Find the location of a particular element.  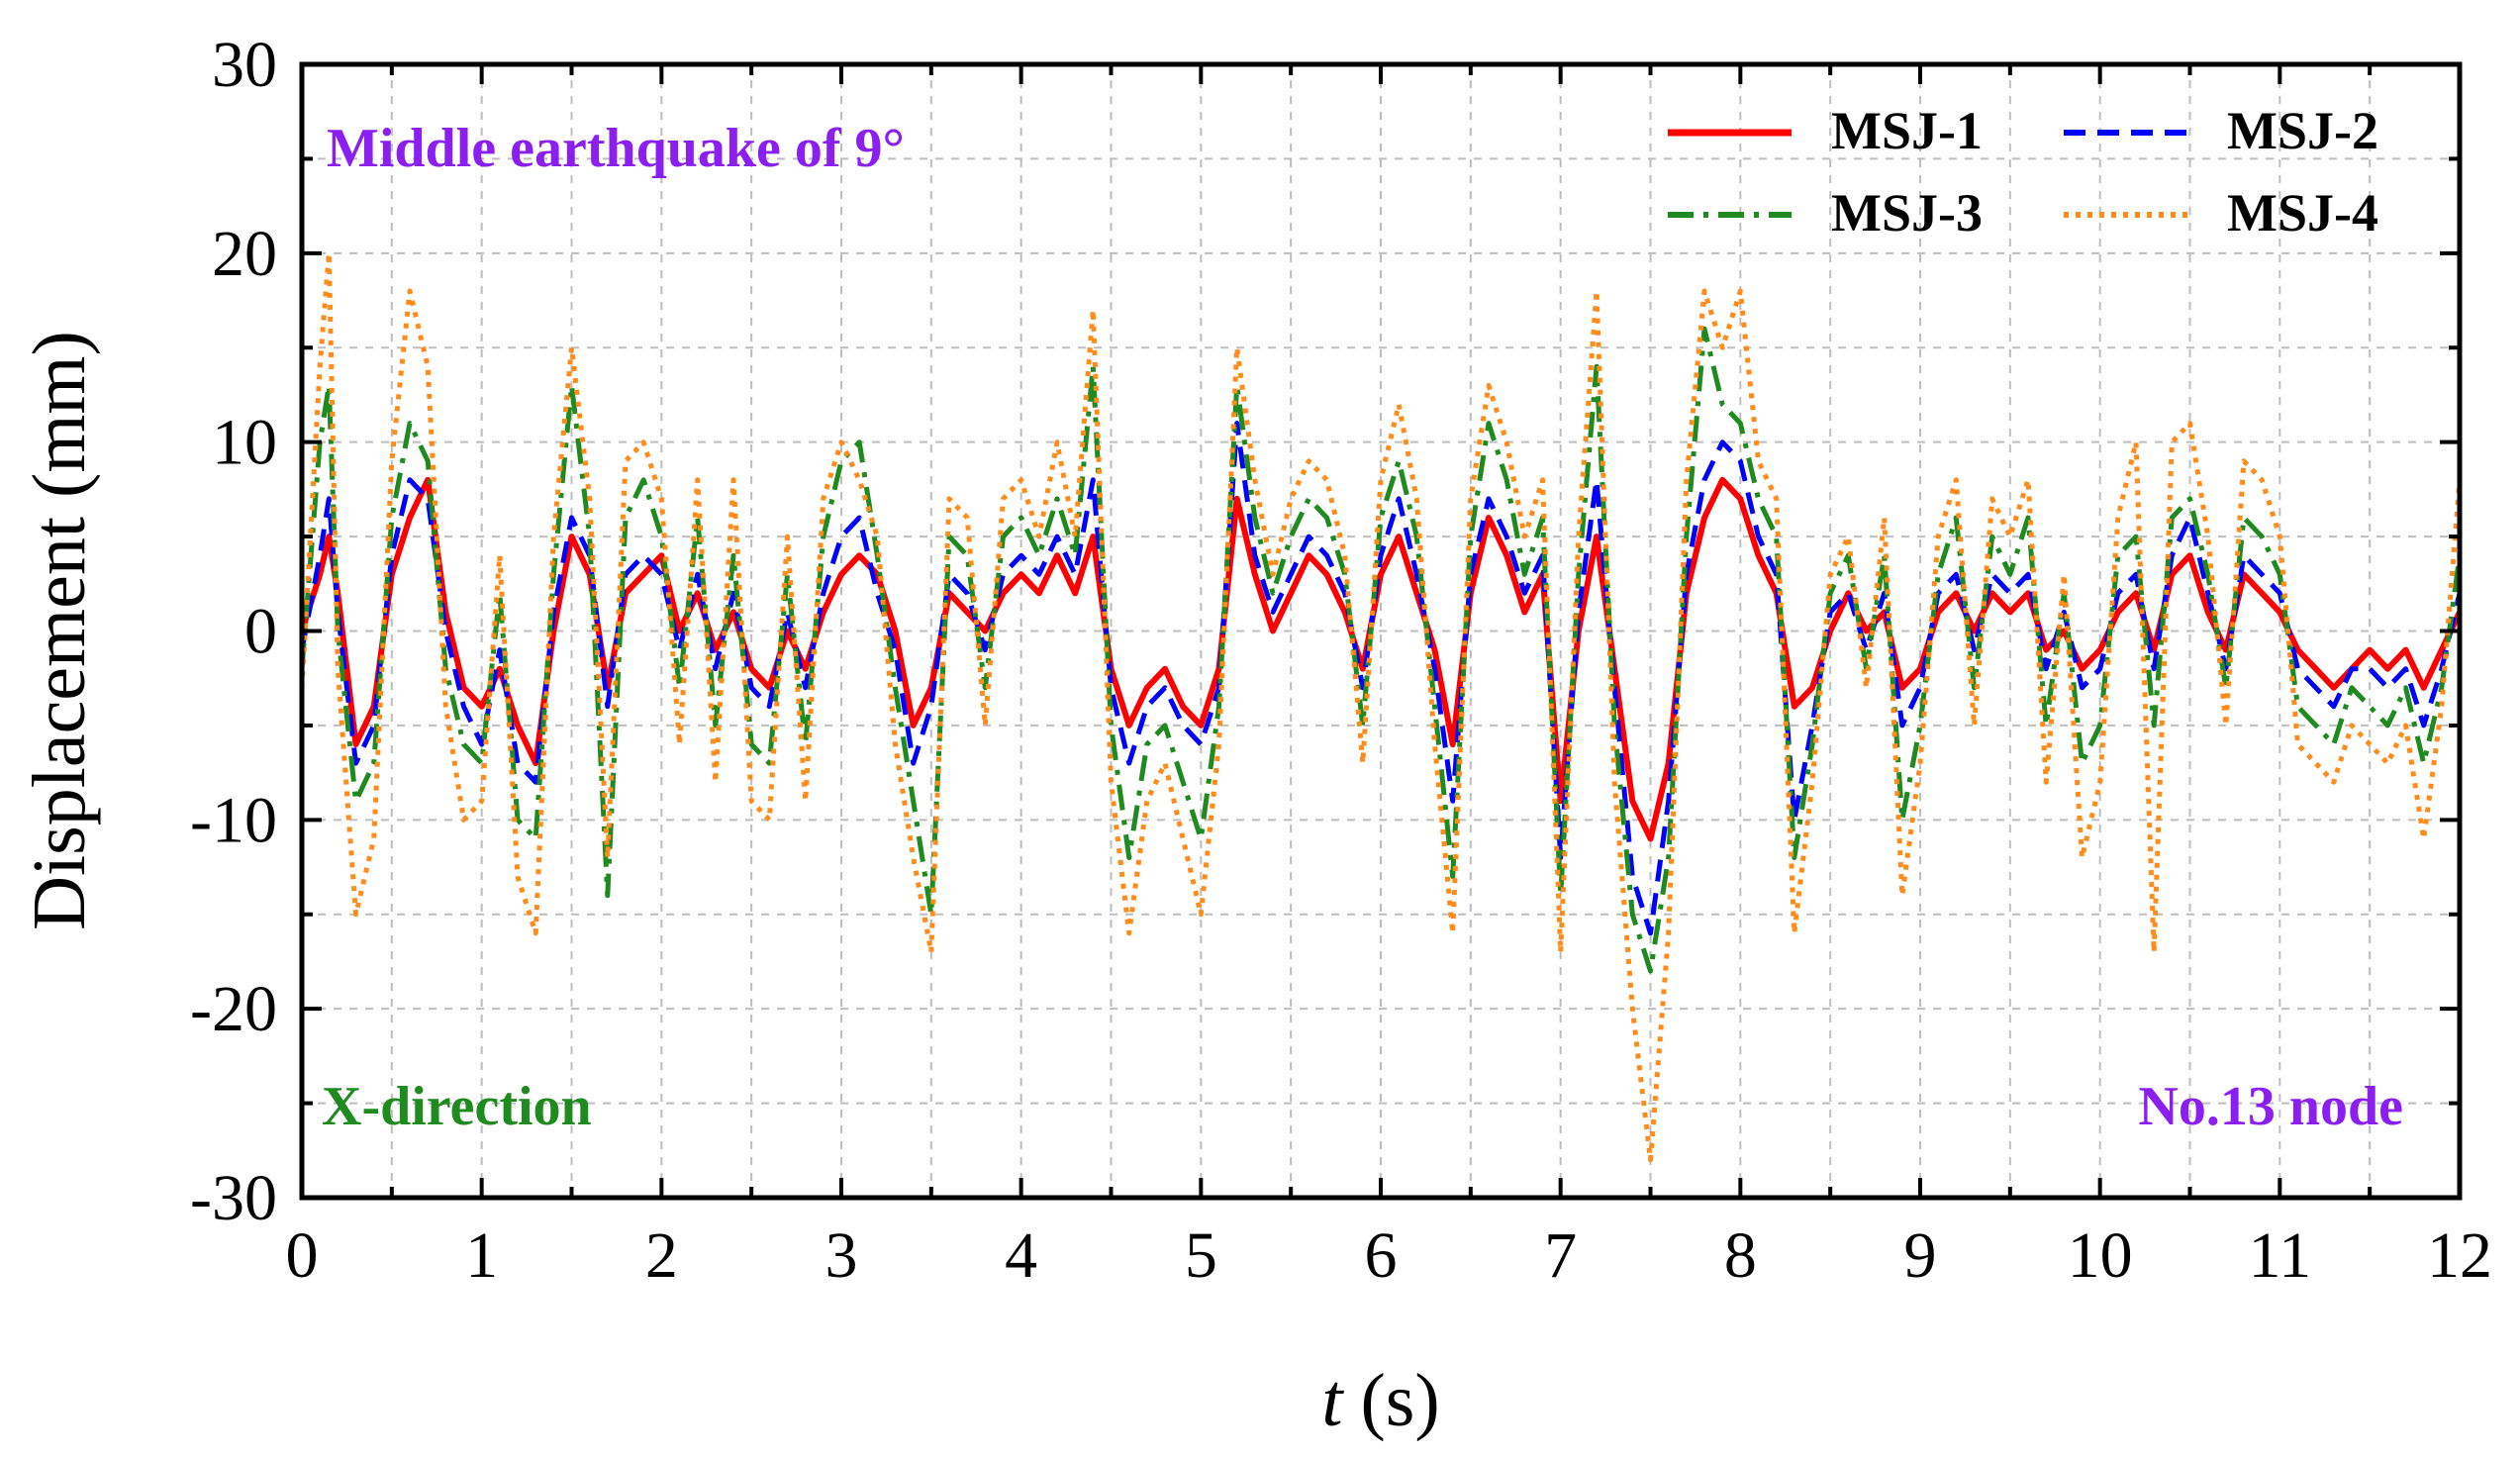

x-tick-label: 10 is located at coordinates (2100, 1256).